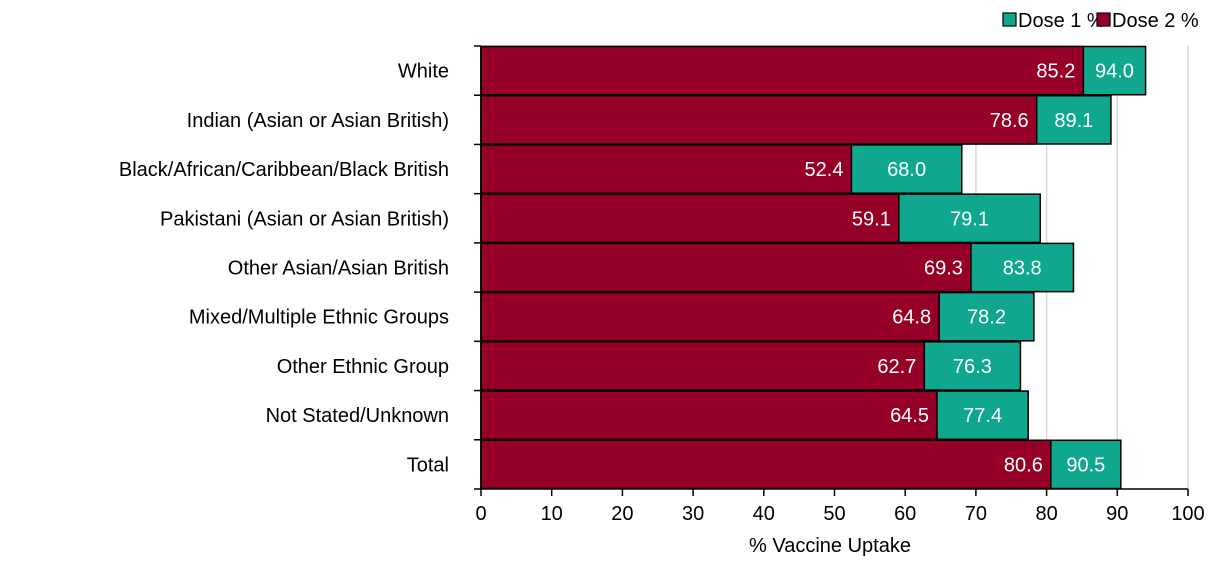  Describe the element at coordinates (906, 170) in the screenshot. I see `data-label-dose-1: 68.0` at that location.